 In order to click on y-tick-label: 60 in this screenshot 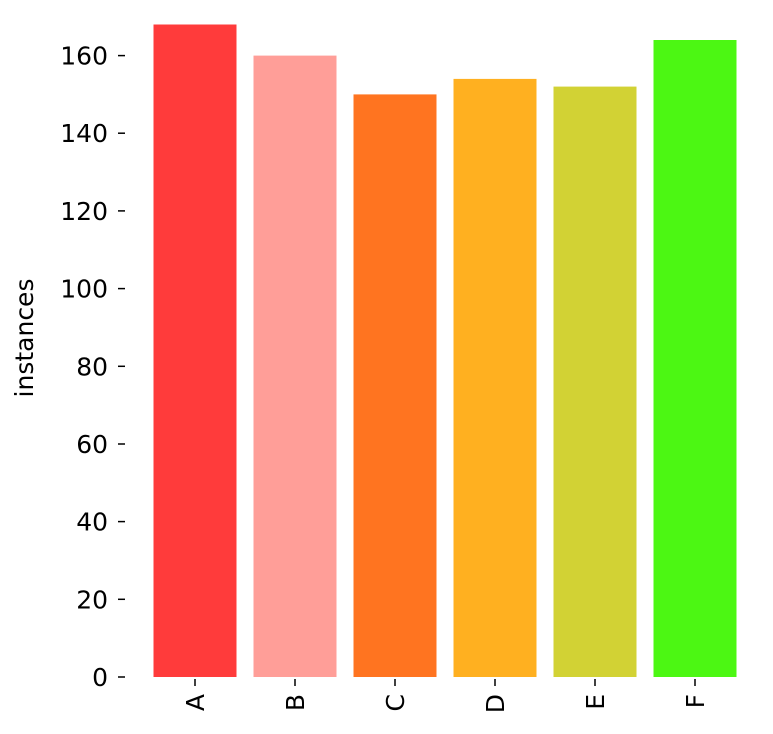, I will do `click(92, 444)`.